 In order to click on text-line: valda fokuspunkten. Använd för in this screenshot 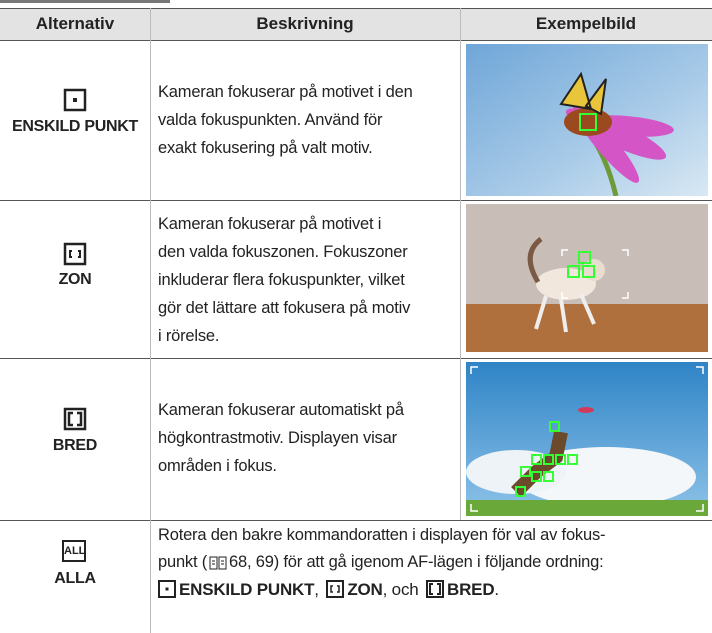, I will do `click(270, 120)`.